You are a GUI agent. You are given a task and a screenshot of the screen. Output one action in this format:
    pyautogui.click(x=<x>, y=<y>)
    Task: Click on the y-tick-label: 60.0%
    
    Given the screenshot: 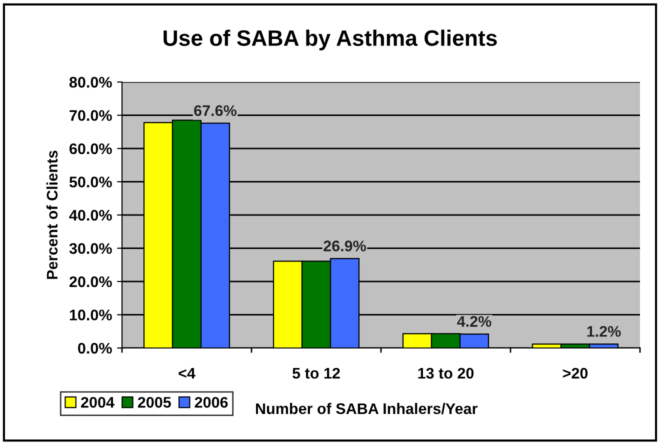 What is the action you would take?
    pyautogui.click(x=91, y=148)
    